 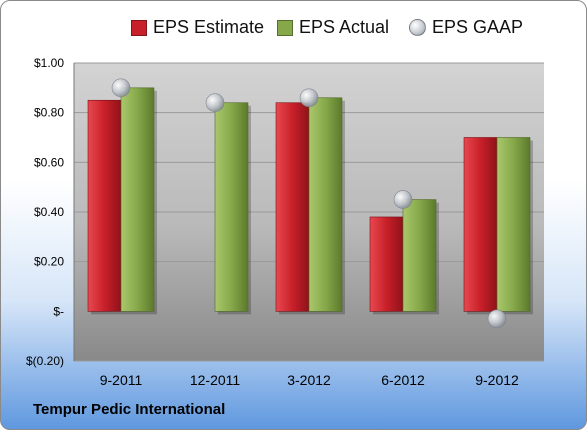 I want to click on legend-item-eps-estimate: EPS Estimate, so click(x=197, y=27).